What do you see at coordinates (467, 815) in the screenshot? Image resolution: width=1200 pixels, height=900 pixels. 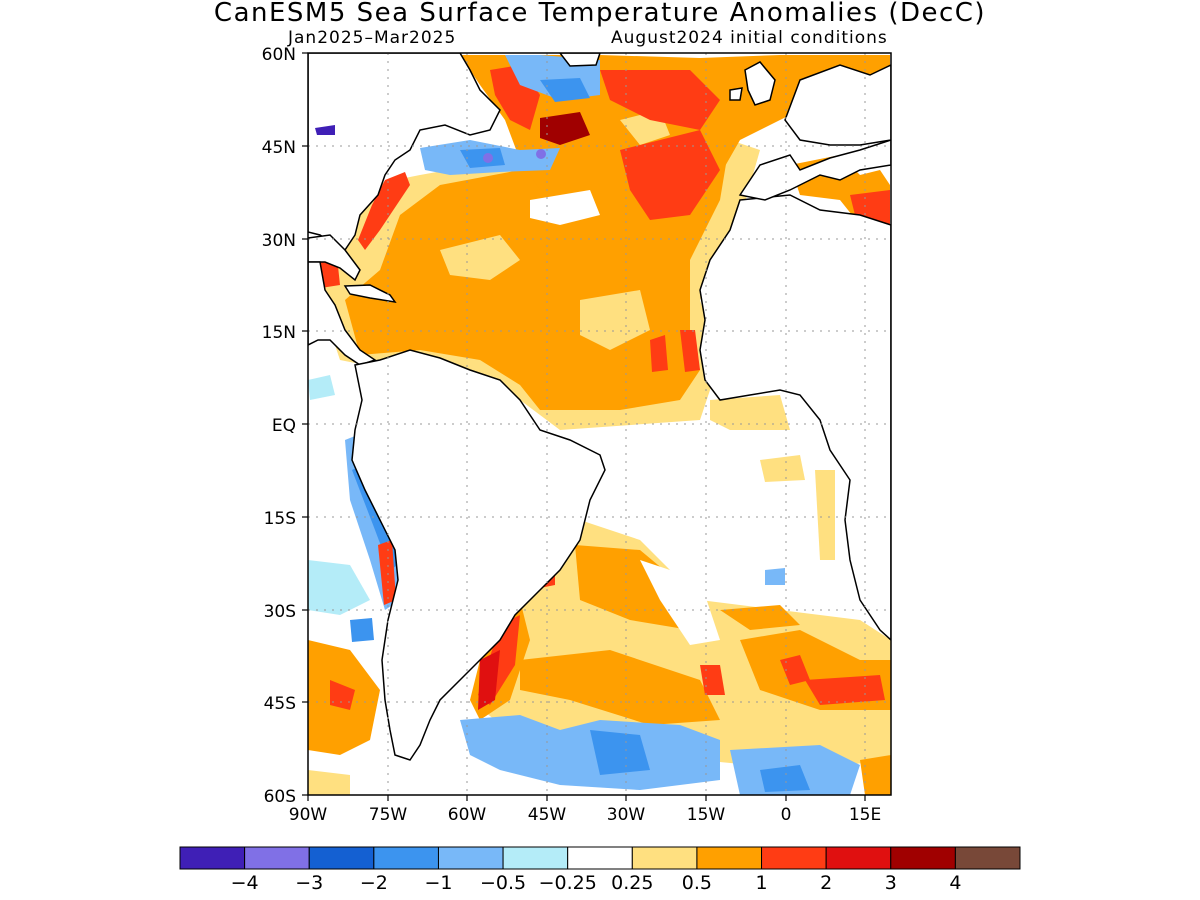 I see `lon-label-60w: 60W` at bounding box center [467, 815].